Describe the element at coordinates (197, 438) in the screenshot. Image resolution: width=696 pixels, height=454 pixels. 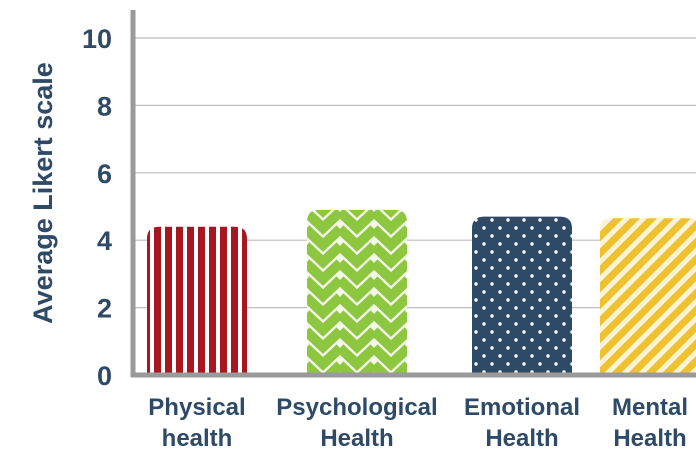
I see `category-label: health` at that location.